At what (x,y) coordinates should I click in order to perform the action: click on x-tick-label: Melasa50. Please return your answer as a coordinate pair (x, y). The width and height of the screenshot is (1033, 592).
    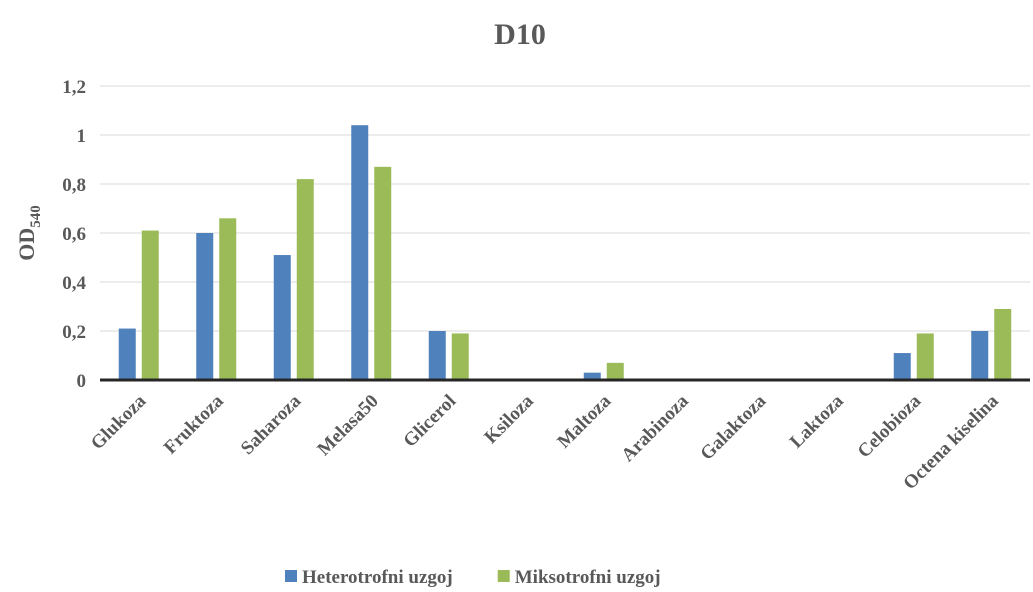
    Looking at the image, I should click on (347, 425).